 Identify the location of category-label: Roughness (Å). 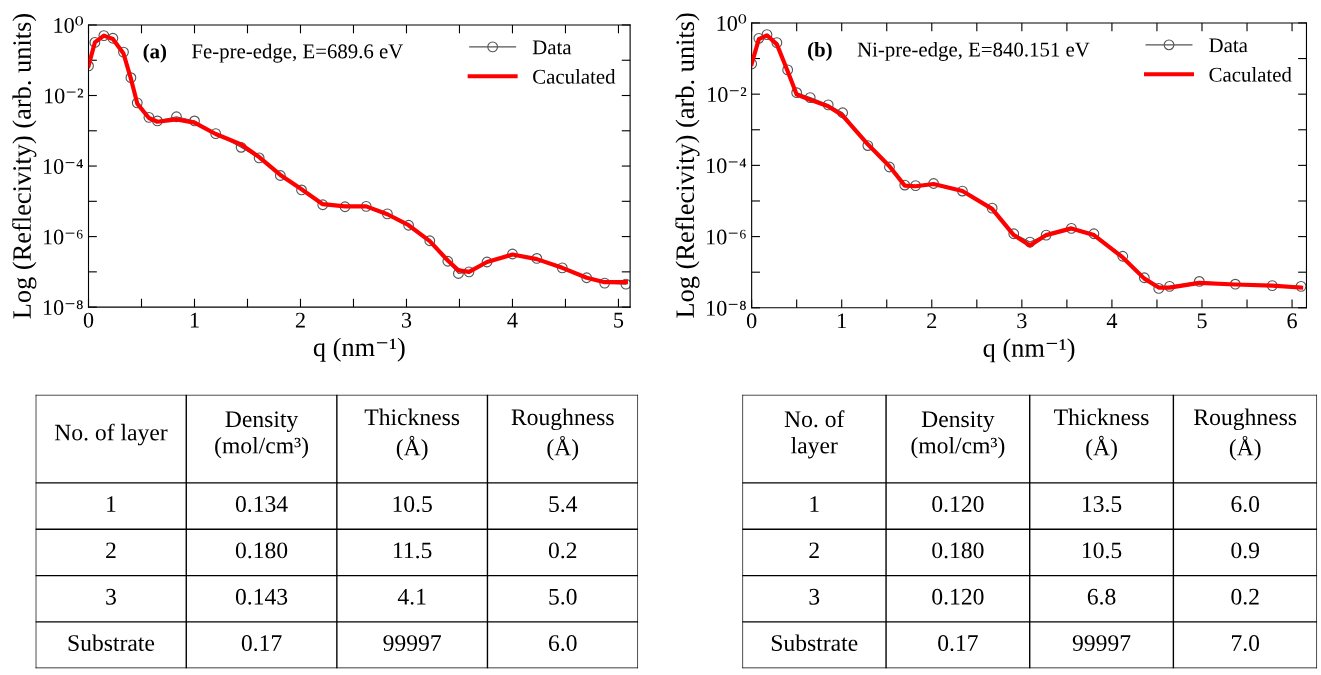
(1245, 434).